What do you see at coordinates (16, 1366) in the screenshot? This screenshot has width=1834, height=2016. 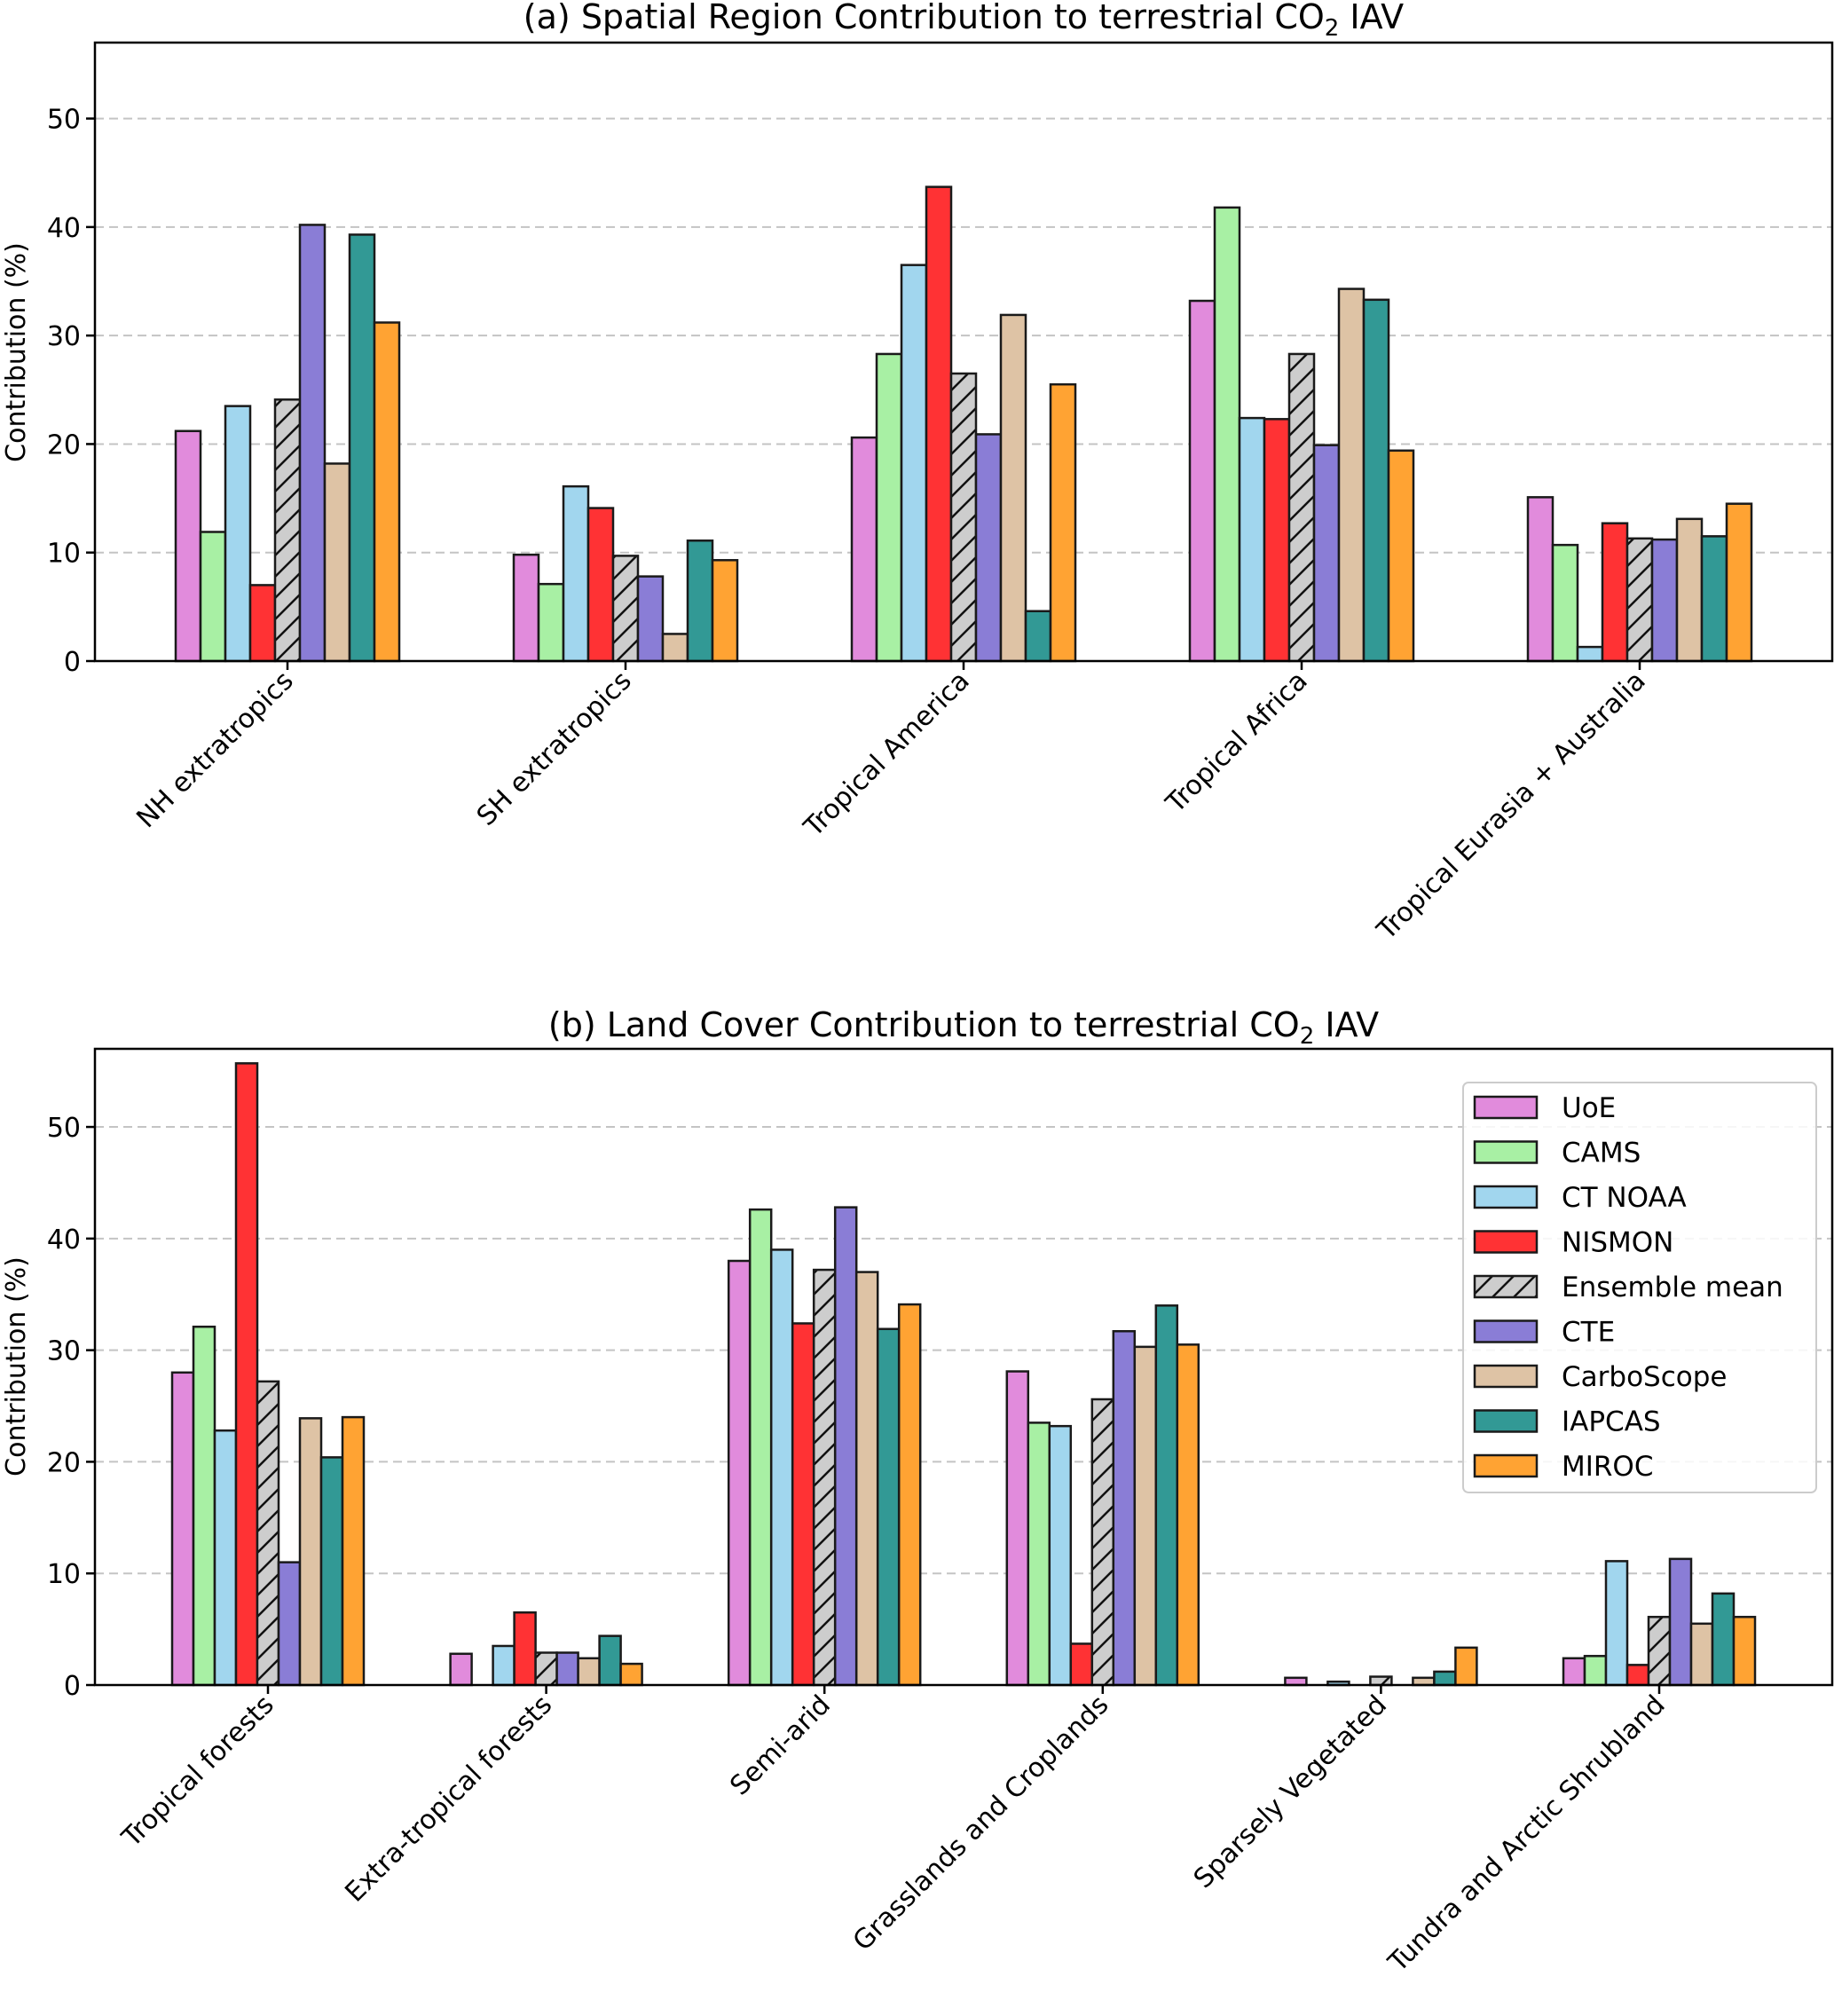 I see `y-axis-label-b: Contribution (%)` at bounding box center [16, 1366].